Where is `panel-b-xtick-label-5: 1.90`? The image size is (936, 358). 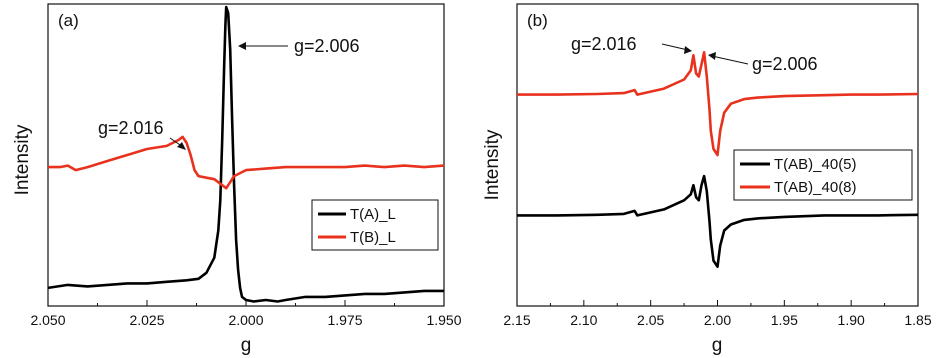 panel-b-xtick-label-5: 1.90 is located at coordinates (851, 320).